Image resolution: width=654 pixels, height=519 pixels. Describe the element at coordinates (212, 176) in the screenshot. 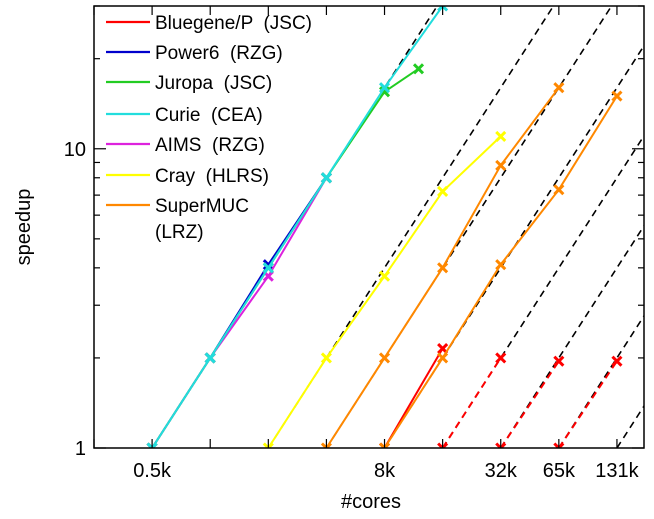

I see `legend-label: Cray (HLRS)` at that location.